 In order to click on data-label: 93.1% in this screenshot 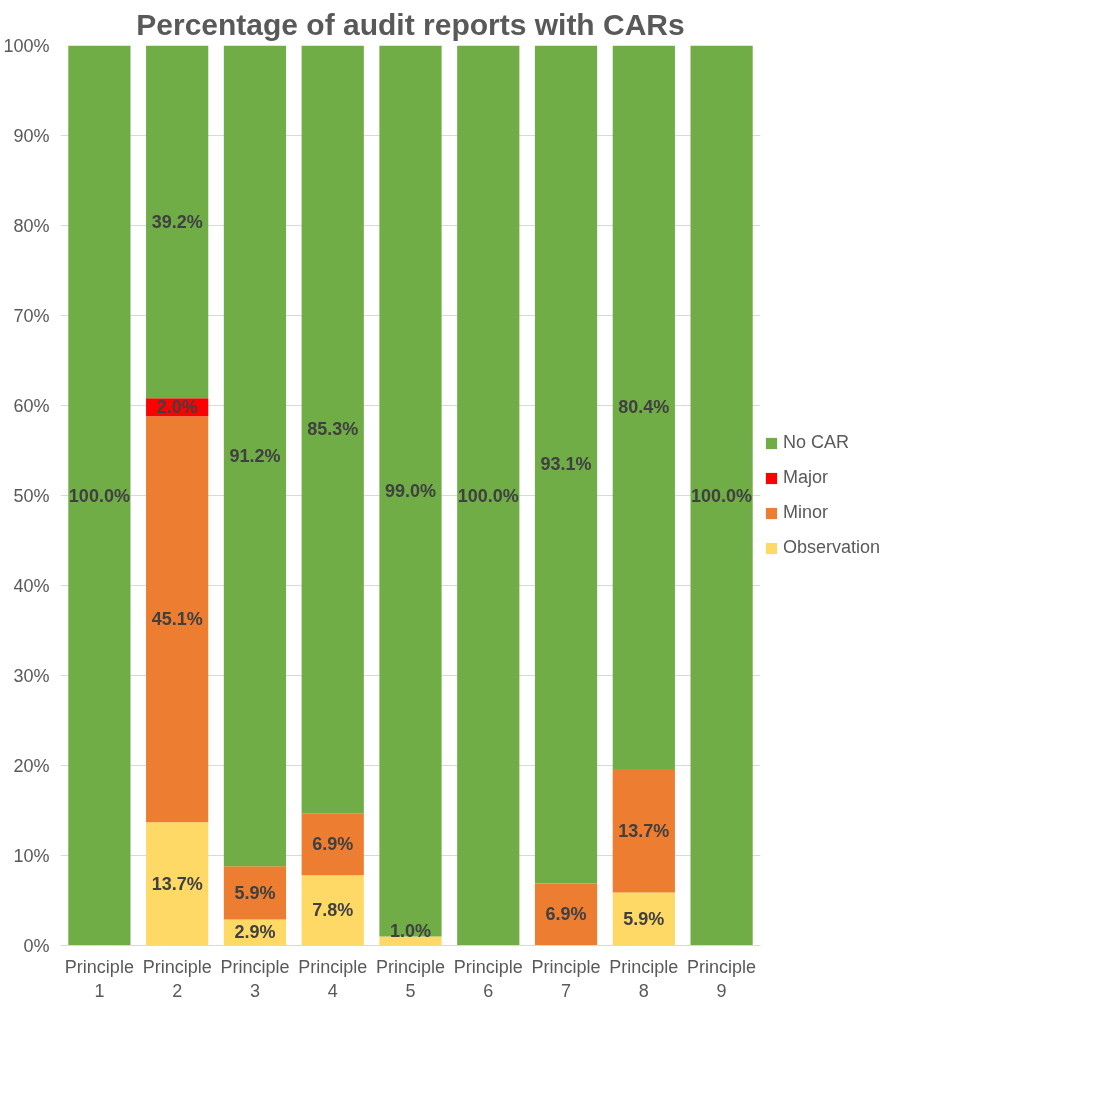, I will do `click(566, 464)`.